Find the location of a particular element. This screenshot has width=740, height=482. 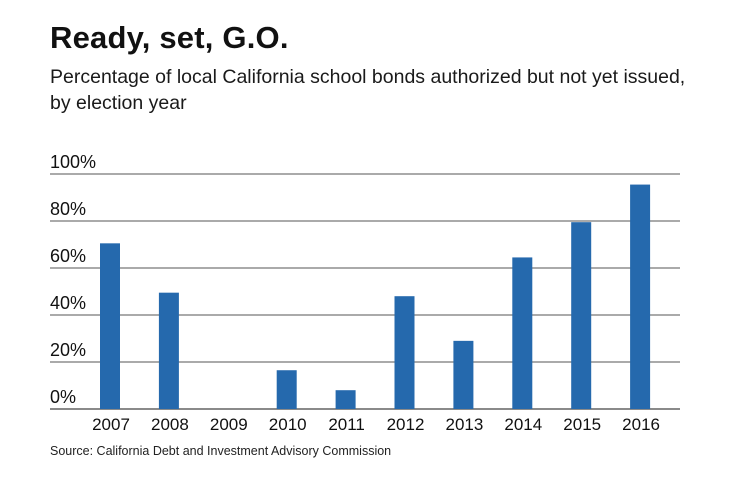

bar-2015 is located at coordinates (581, 315).